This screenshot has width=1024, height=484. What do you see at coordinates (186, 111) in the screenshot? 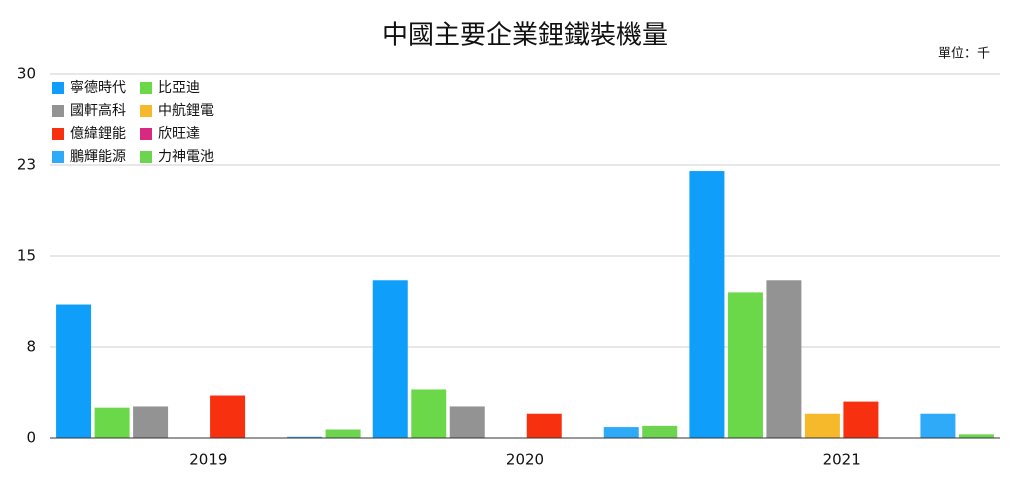
I see `legend-label: 中航鋰電` at bounding box center [186, 111].